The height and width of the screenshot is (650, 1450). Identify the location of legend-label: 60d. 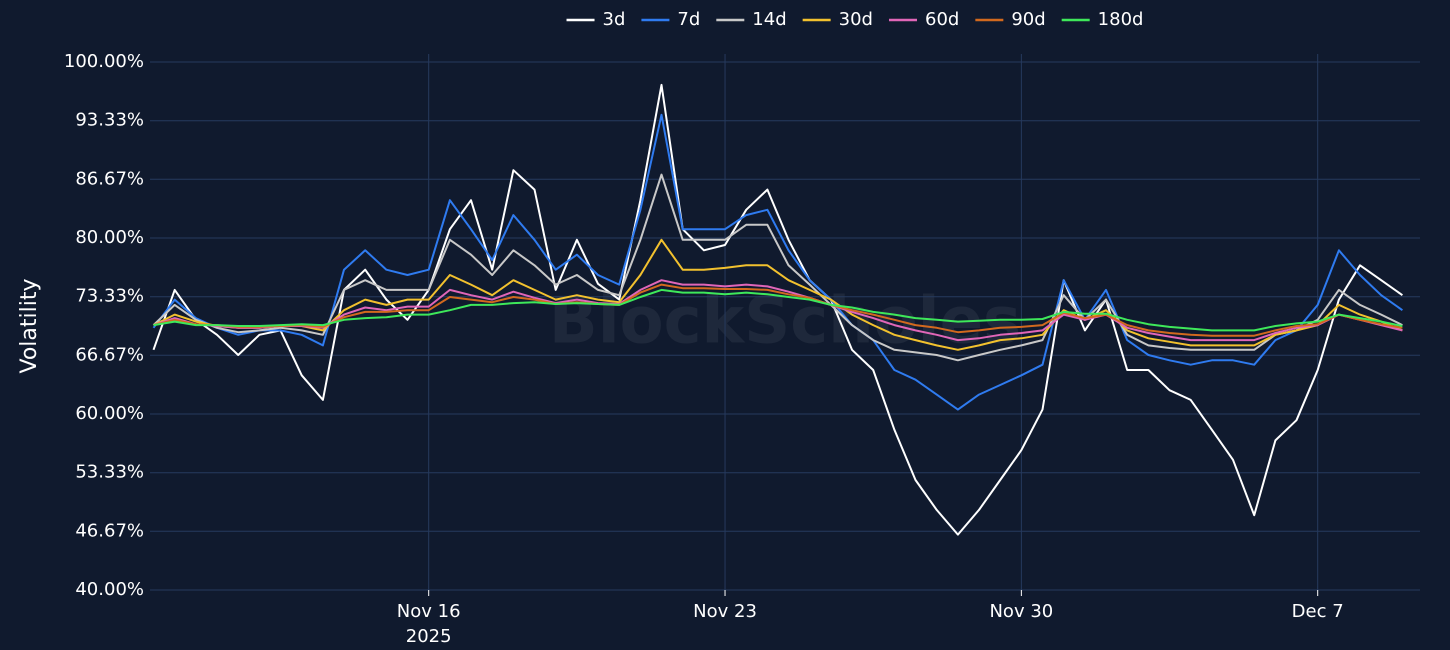
(942, 19).